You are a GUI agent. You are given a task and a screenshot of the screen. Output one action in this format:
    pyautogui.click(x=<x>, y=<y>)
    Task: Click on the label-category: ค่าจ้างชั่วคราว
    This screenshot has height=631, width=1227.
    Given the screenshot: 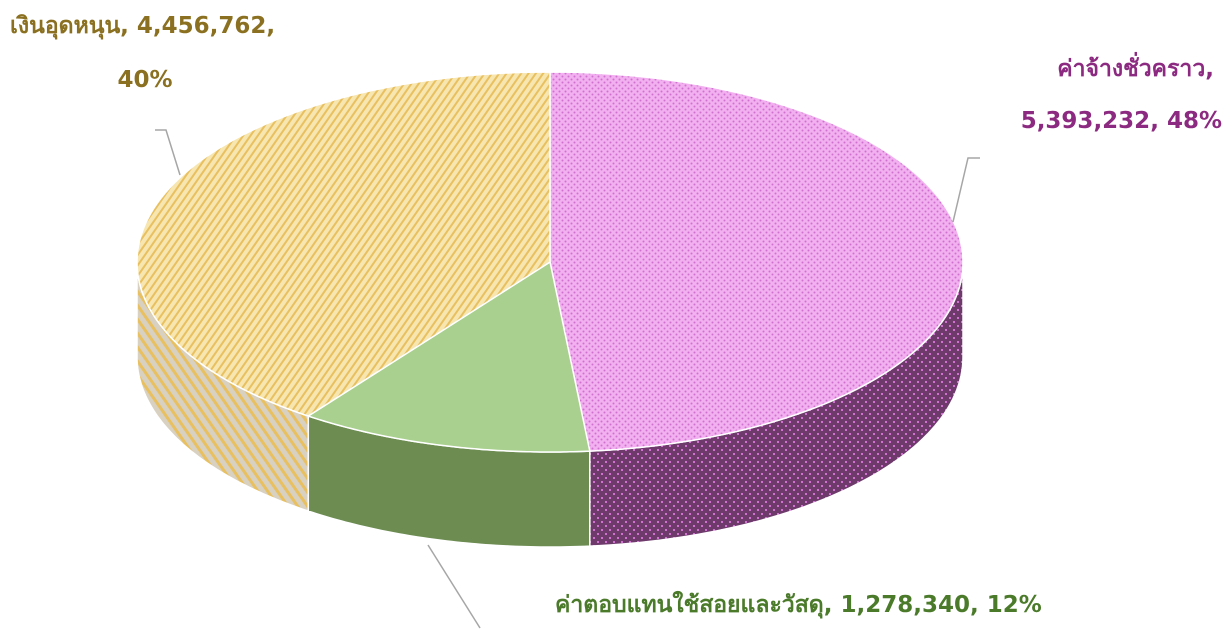 What is the action you would take?
    pyautogui.click(x=1131, y=66)
    